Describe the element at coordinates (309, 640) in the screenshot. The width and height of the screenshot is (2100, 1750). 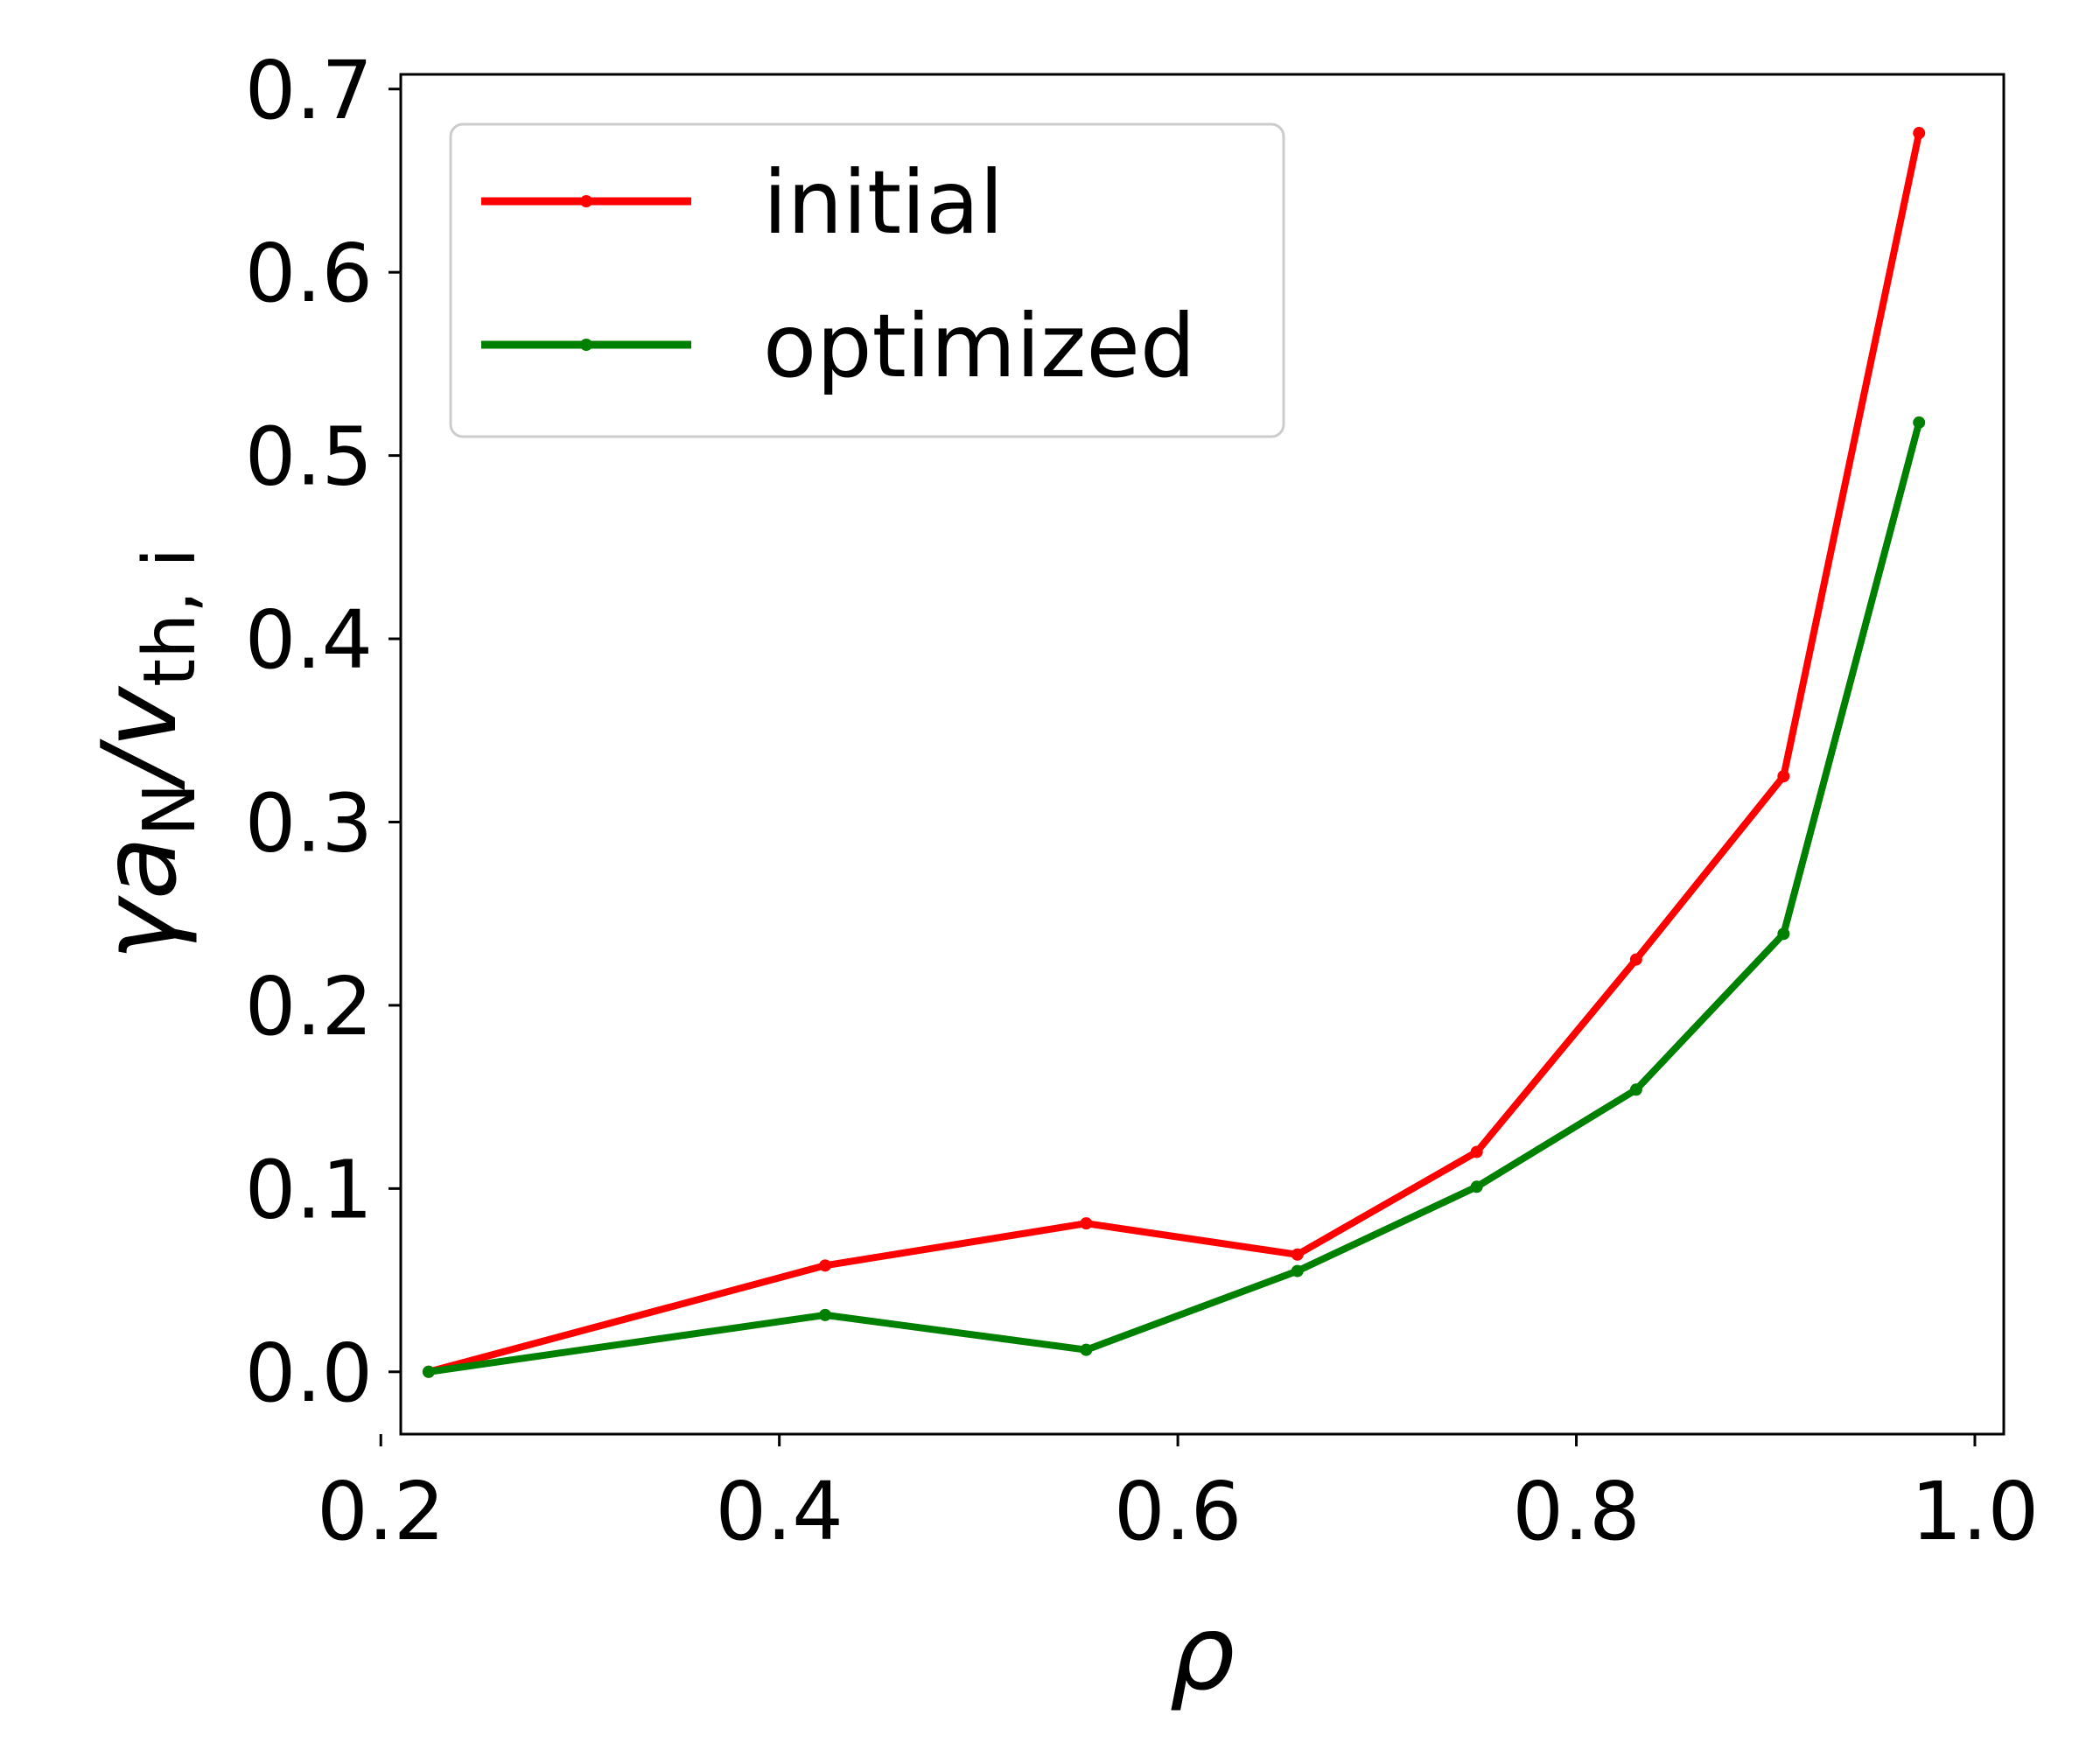
I see `y-tick-label: 0.4` at that location.